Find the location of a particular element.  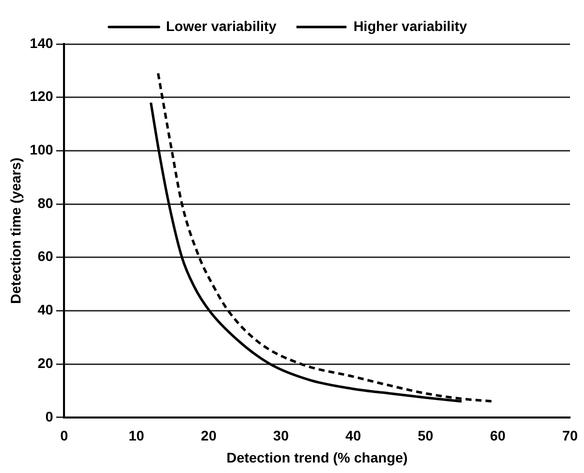

x-axis-title: Detection trend (% change) is located at coordinates (317, 457).